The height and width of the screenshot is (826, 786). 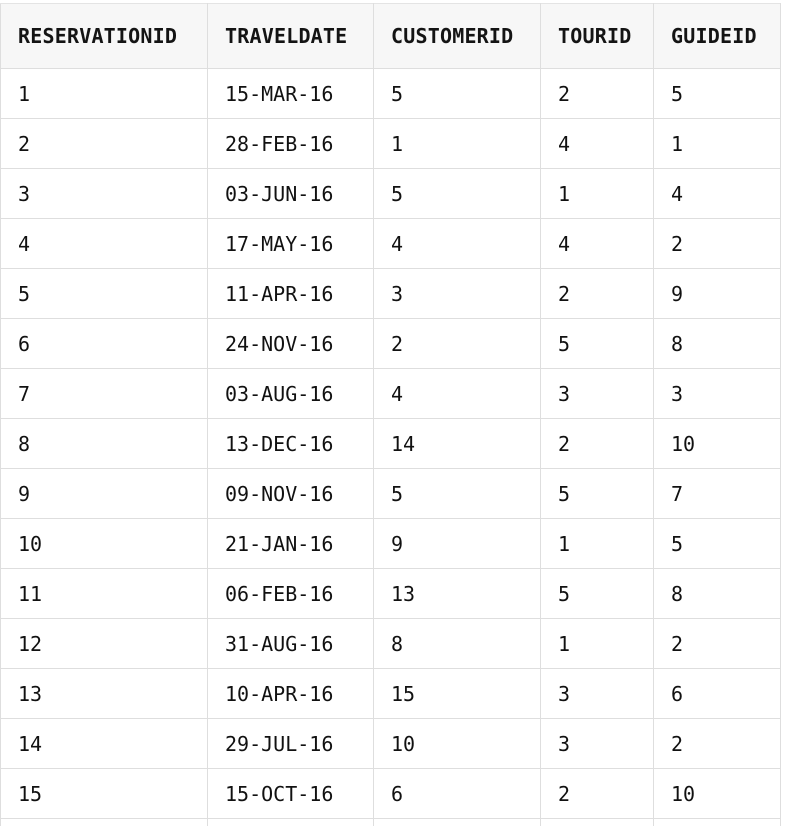 I want to click on table-row: 13 10-APR-16 15 3 6, so click(x=390, y=693).